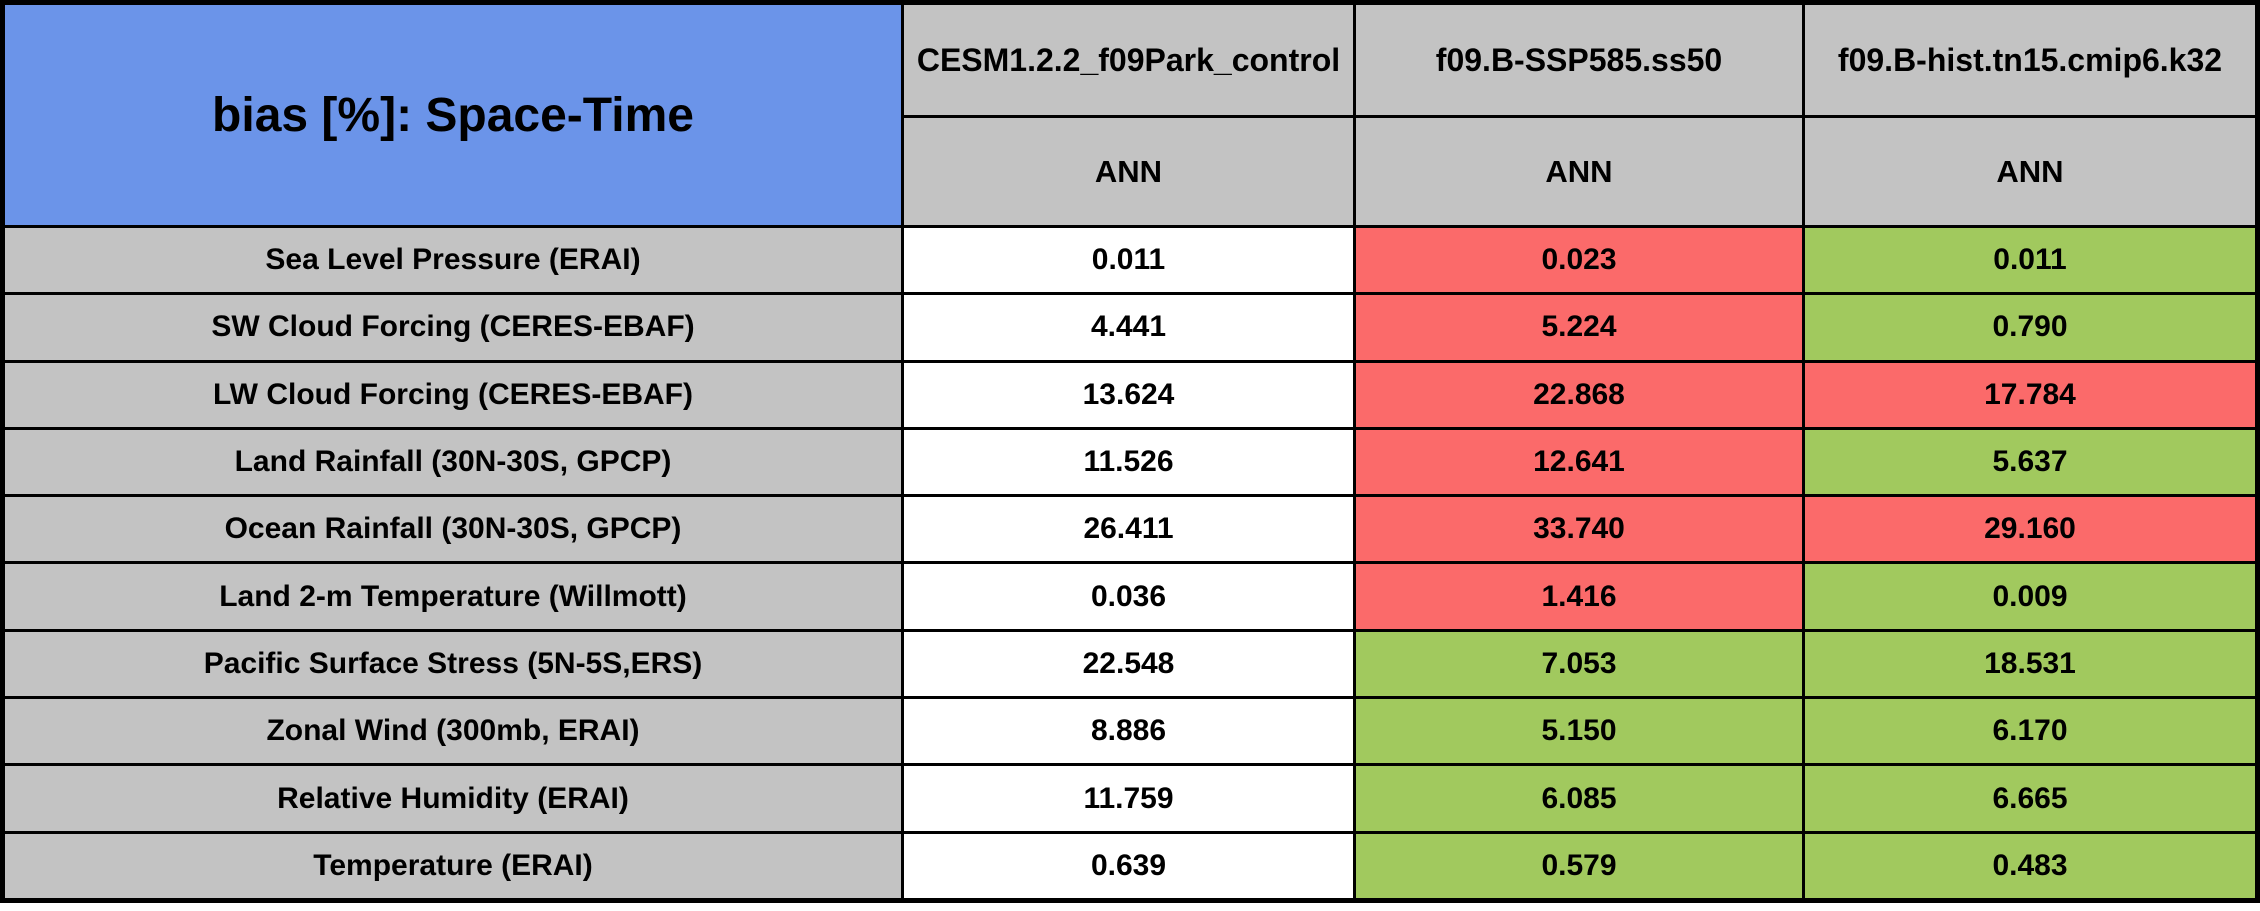 This screenshot has height=911, width=2260. I want to click on value-cell: 12.641, so click(1579, 462).